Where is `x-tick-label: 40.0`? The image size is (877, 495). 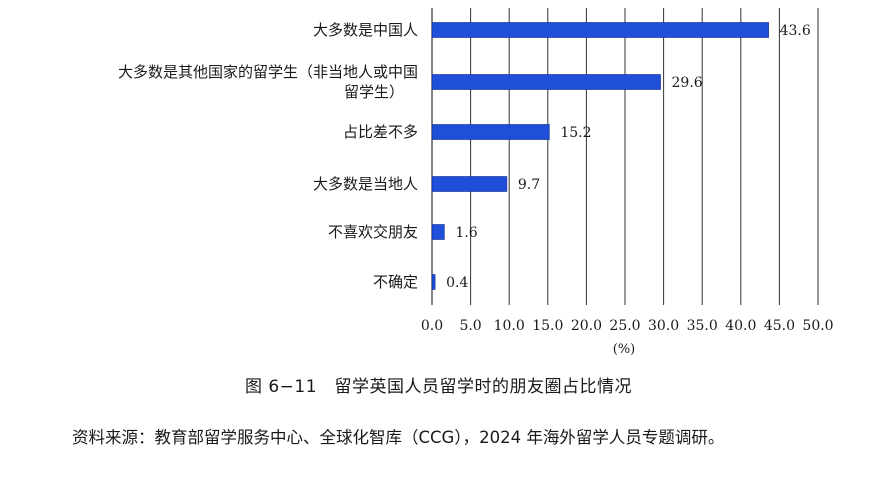 x-tick-label: 40.0 is located at coordinates (740, 326).